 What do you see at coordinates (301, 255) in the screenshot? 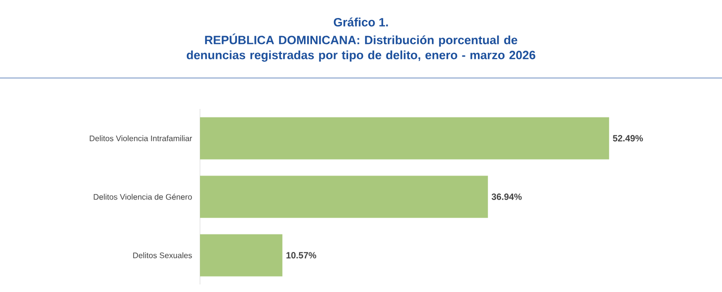
I see `data-label: 10.57%` at bounding box center [301, 255].